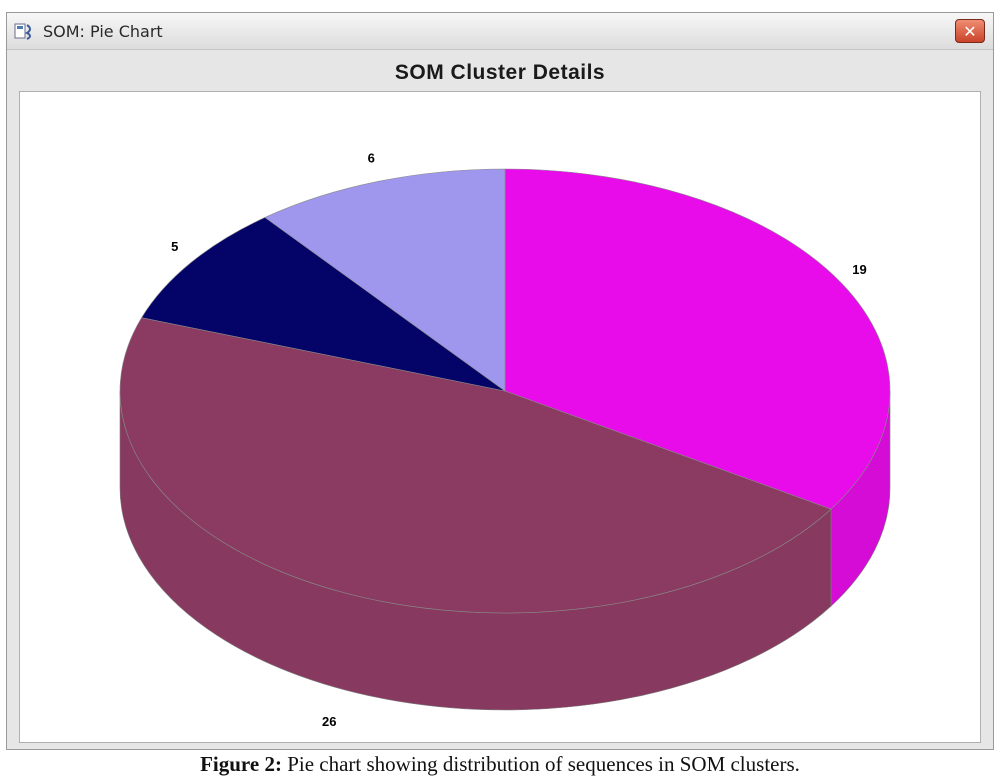  Describe the element at coordinates (103, 31) in the screenshot. I see `window-title: SOM: Pie Chart` at that location.